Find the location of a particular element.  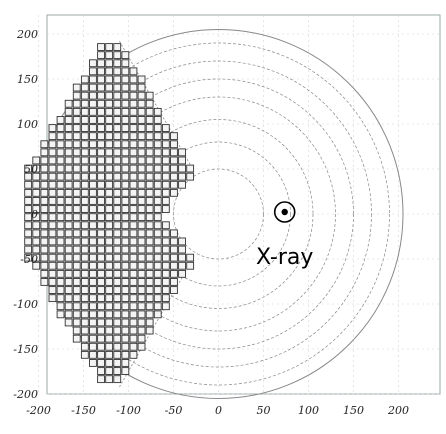

x-tick-label: 100 is located at coordinates (308, 410).